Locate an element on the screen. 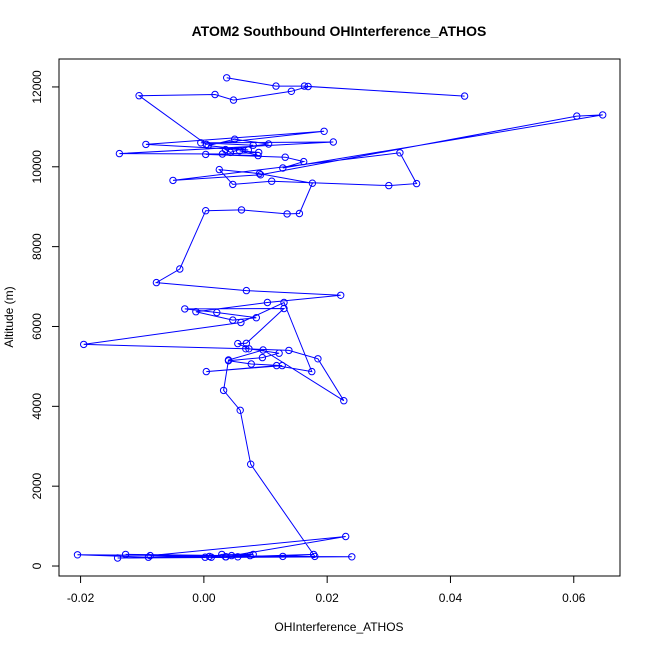  x-axis: -0.02 0.00 0.02 0.04 0.06 is located at coordinates (326, 590).